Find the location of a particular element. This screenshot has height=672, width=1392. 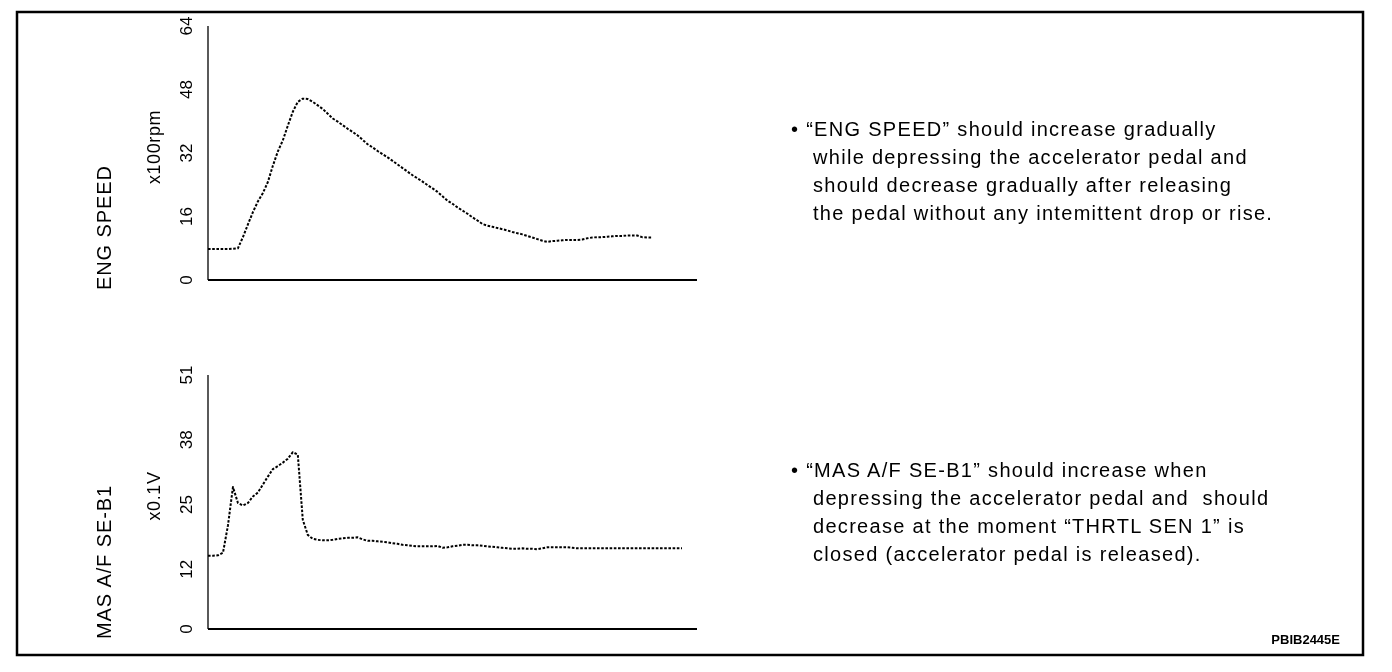

y-tick-label: 25 is located at coordinates (186, 504).